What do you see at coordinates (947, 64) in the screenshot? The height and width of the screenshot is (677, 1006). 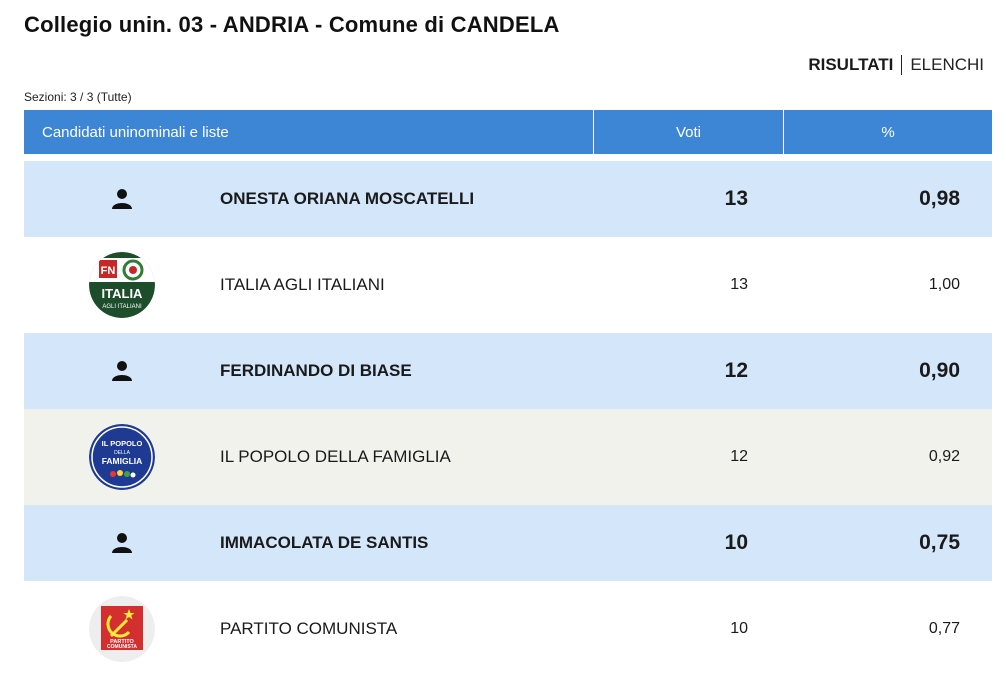 I see `tab-elenchi: ELENCHI` at bounding box center [947, 64].